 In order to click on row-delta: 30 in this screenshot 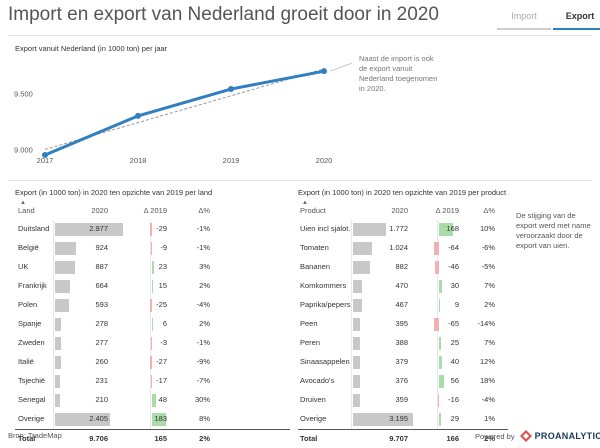, I will do `click(454, 285)`.